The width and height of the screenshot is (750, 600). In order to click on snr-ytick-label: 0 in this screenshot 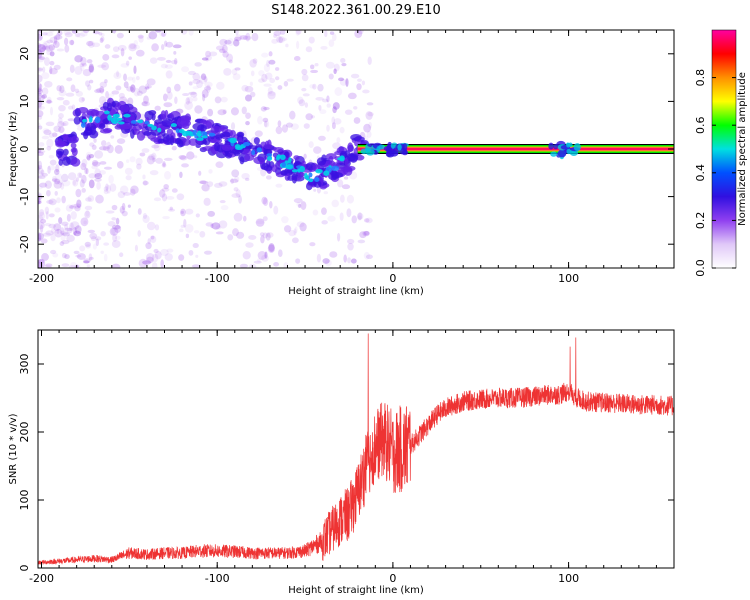, I will do `click(24, 568)`.